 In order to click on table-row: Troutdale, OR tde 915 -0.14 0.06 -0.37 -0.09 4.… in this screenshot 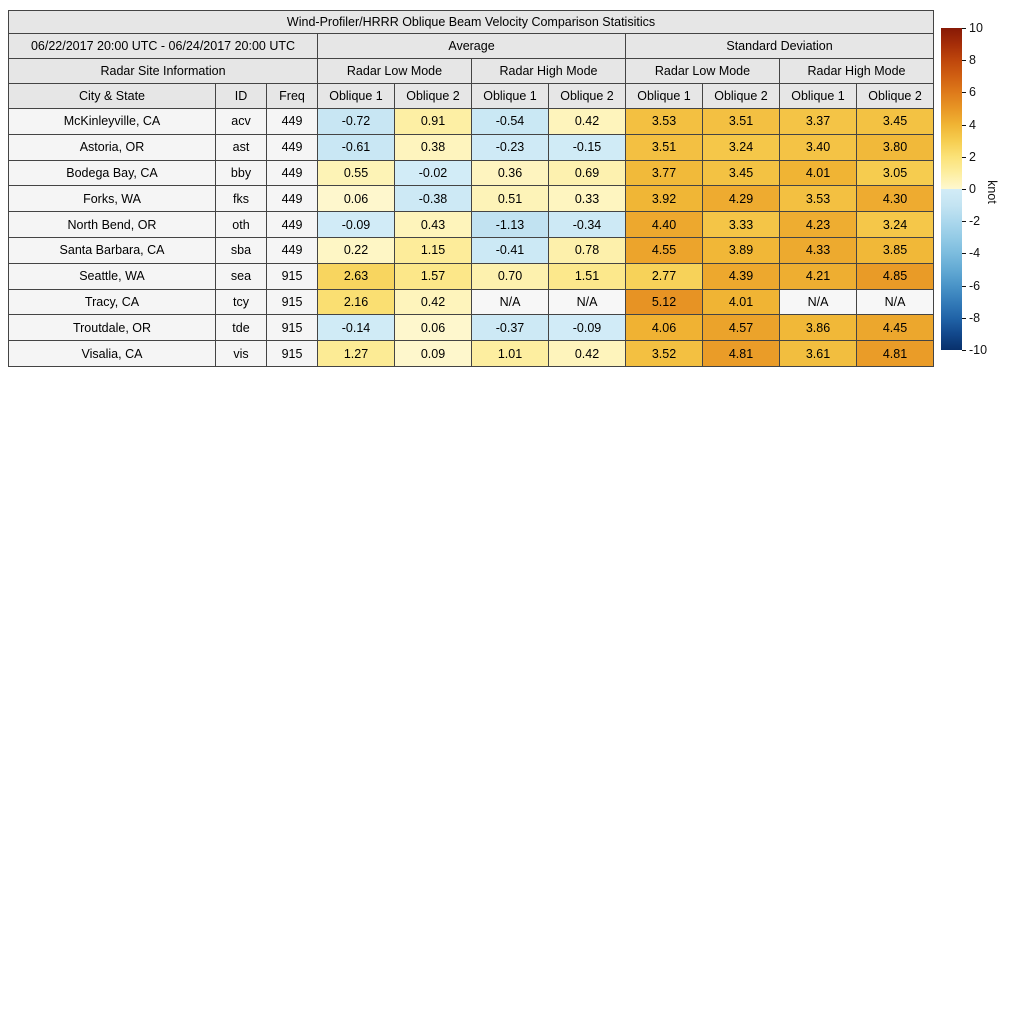, I will do `click(471, 328)`.